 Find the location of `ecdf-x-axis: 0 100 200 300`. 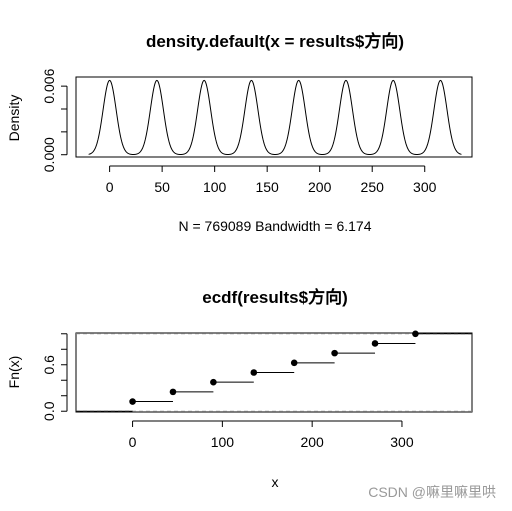

ecdf-x-axis: 0 100 200 300 is located at coordinates (271, 435).